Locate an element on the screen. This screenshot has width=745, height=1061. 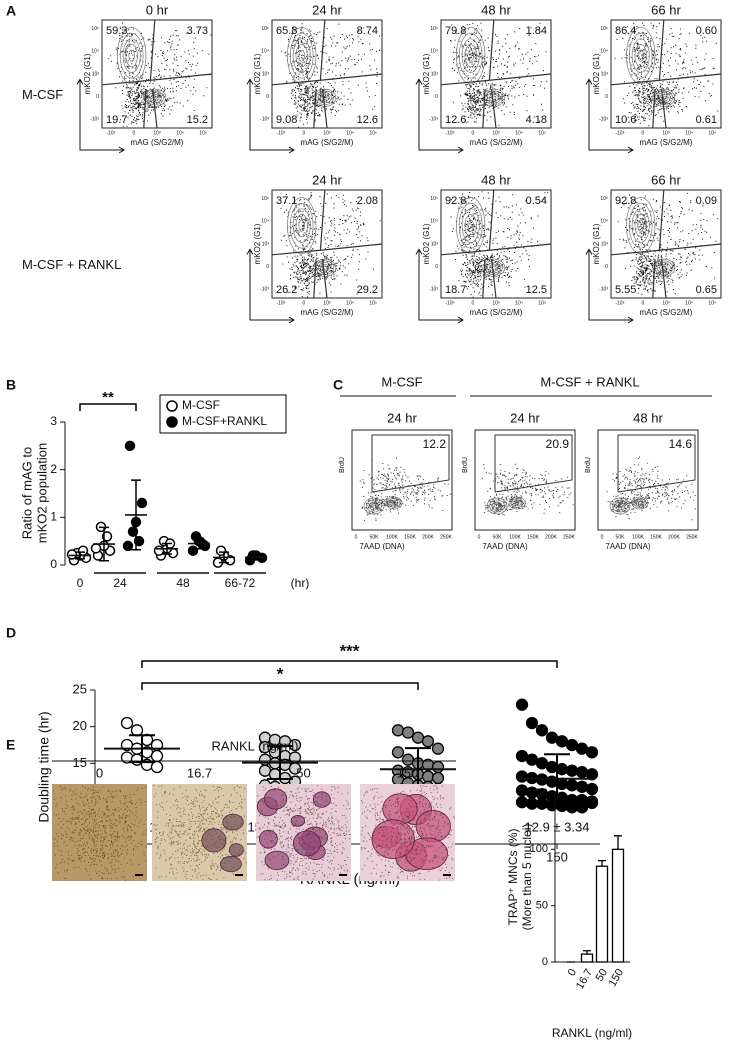
group-header: M-CSF + RANKL is located at coordinates (589, 381).